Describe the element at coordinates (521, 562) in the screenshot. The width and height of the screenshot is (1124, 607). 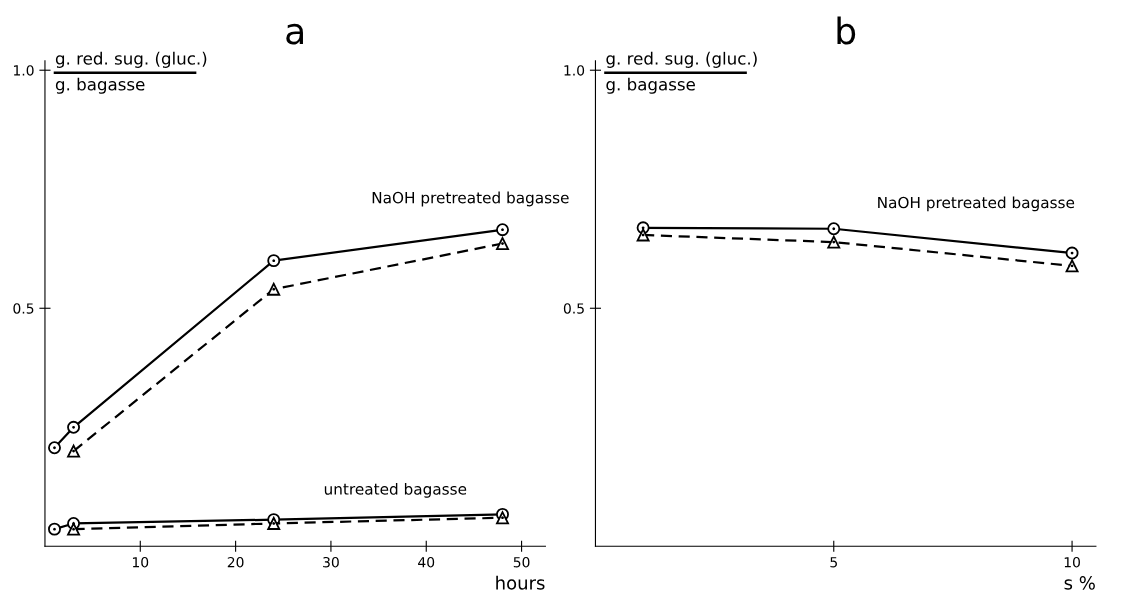
I see `x-tick-label: 50` at that location.